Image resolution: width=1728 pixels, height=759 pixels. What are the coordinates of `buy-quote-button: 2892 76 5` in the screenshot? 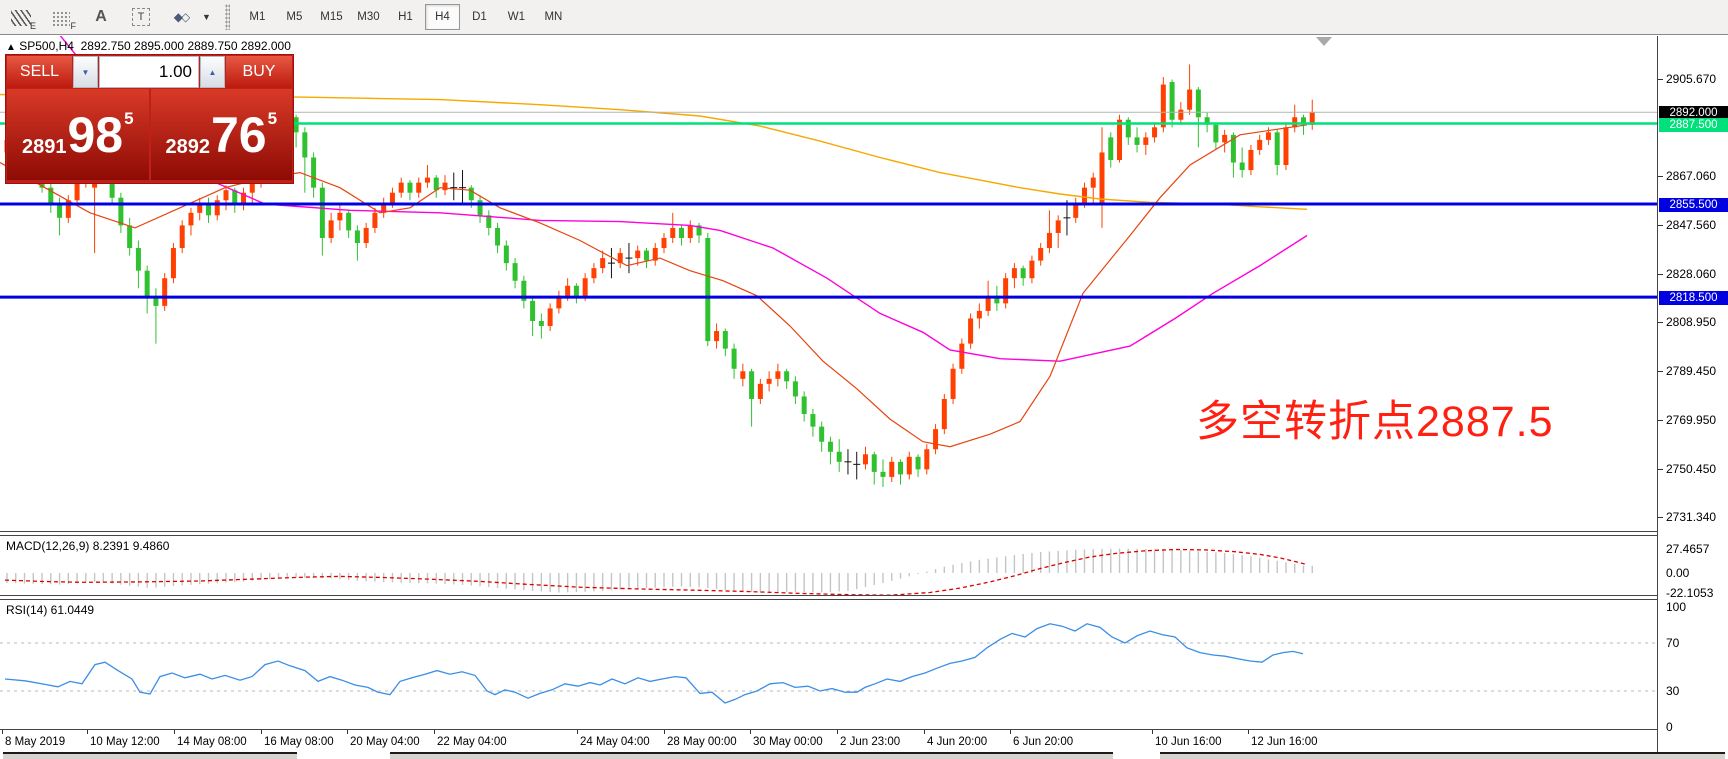 It's located at (221, 134).